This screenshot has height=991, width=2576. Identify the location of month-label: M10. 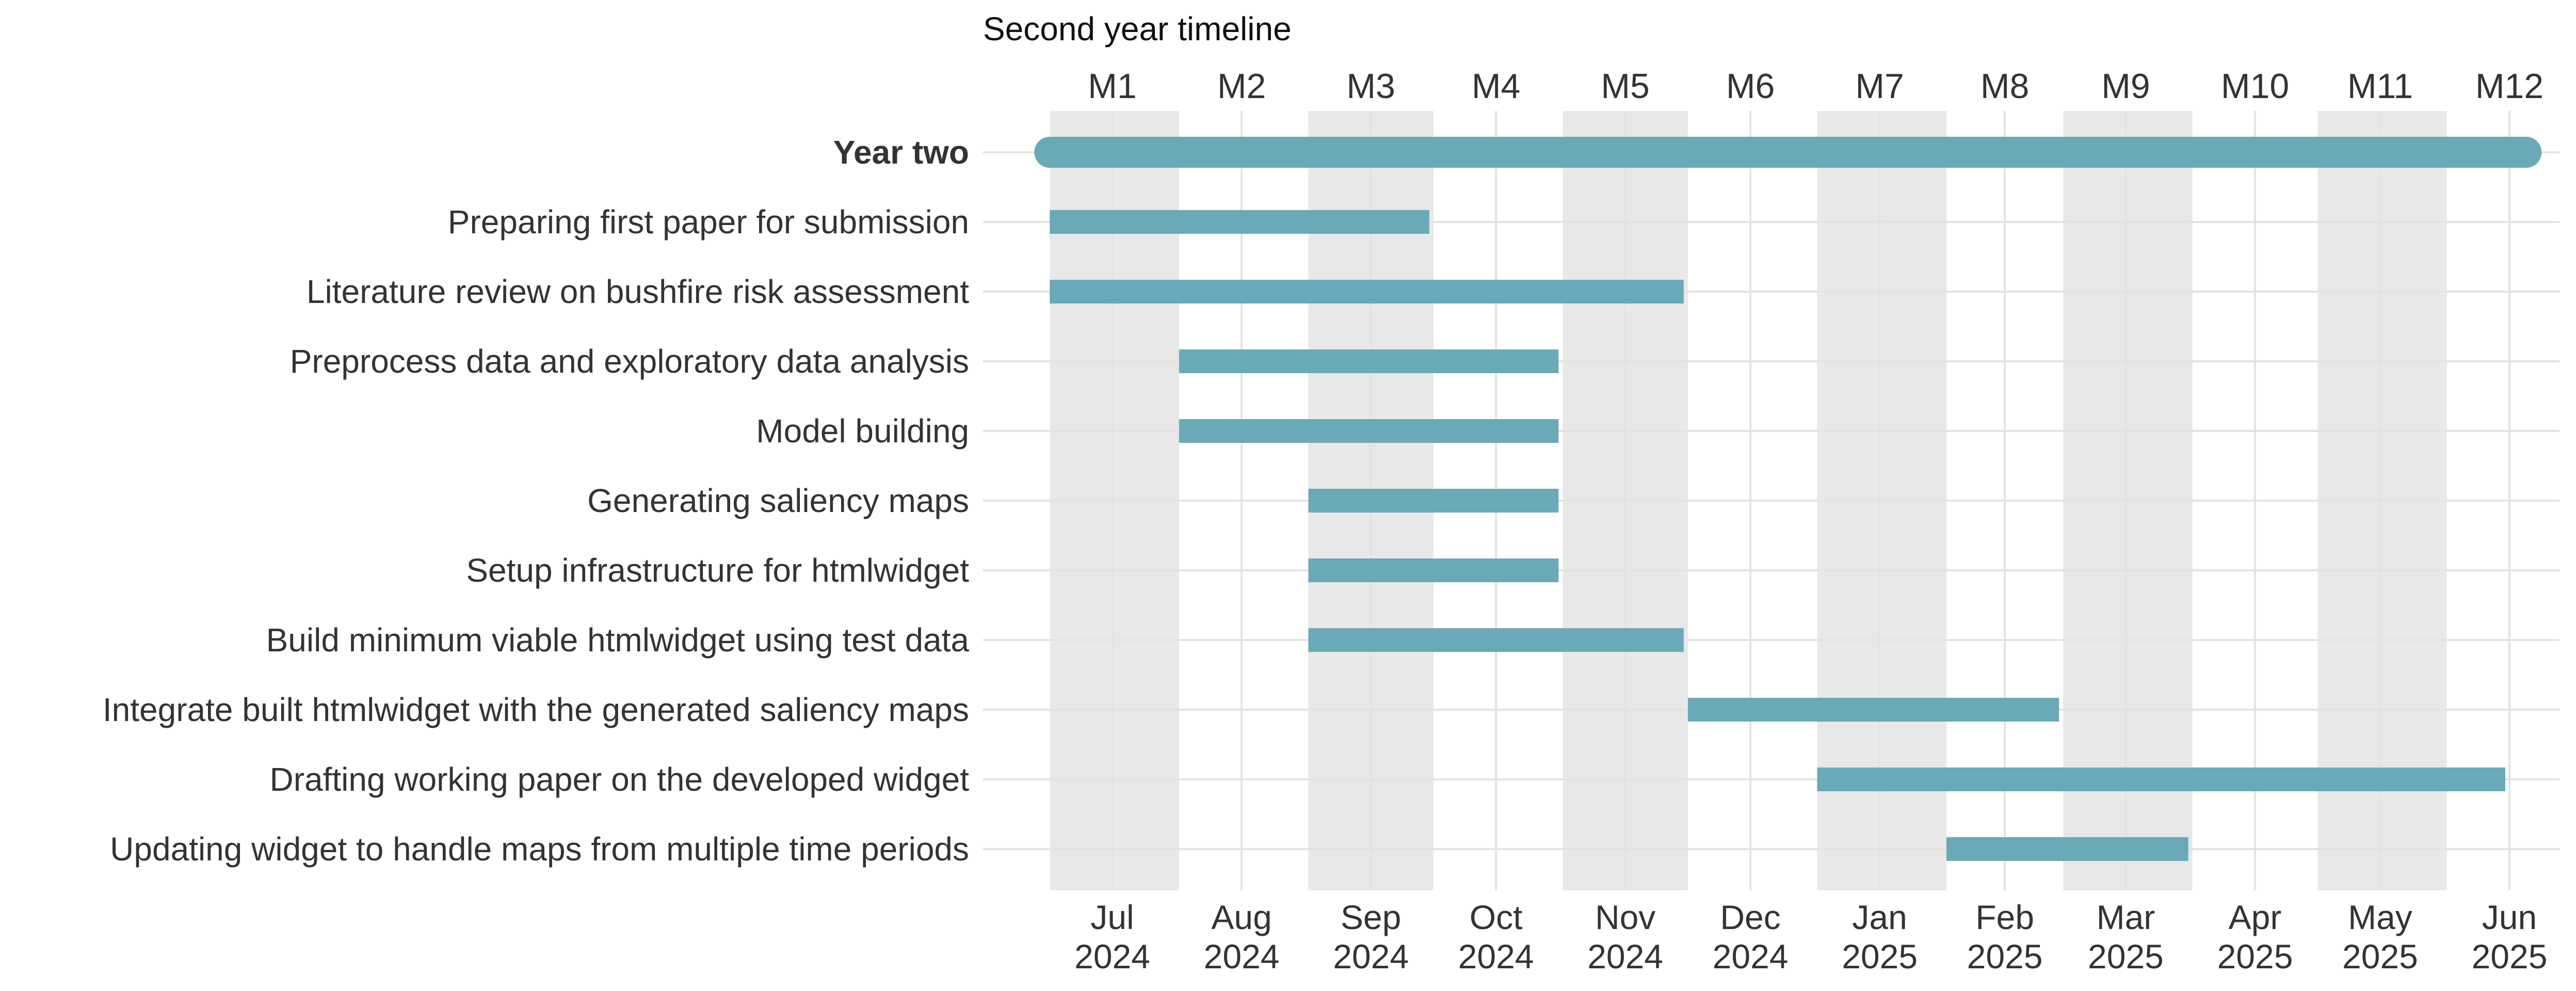
(2255, 86).